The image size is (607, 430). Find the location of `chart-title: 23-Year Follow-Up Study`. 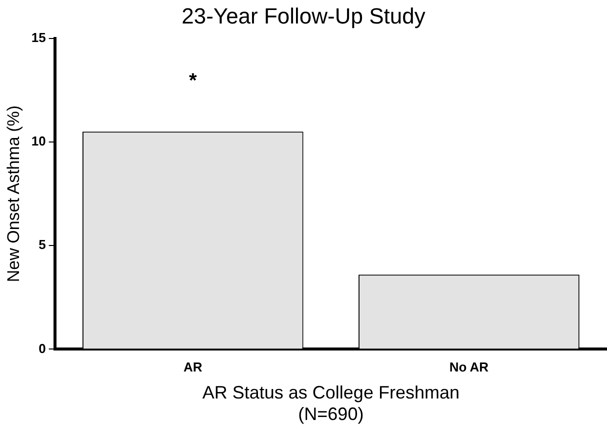

chart-title: 23-Year Follow-Up Study is located at coordinates (304, 15).